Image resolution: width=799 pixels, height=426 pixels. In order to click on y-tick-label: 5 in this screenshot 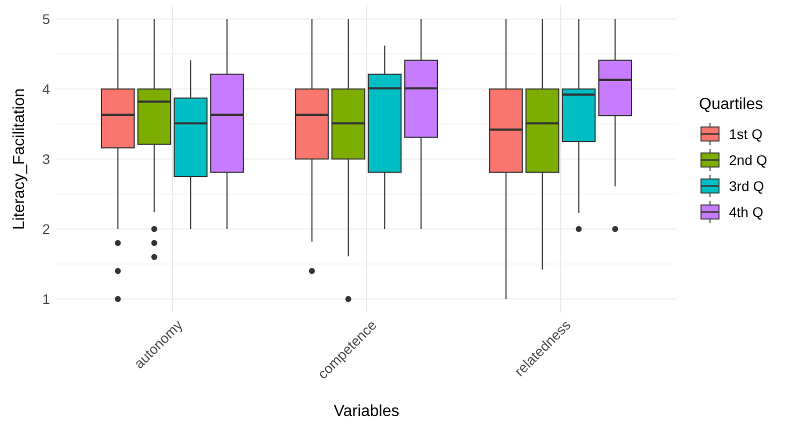, I will do `click(46, 18)`.